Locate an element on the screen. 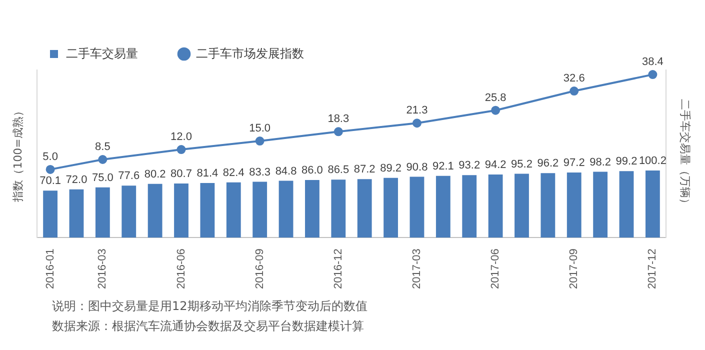  data-label: 82.4 is located at coordinates (233, 172).